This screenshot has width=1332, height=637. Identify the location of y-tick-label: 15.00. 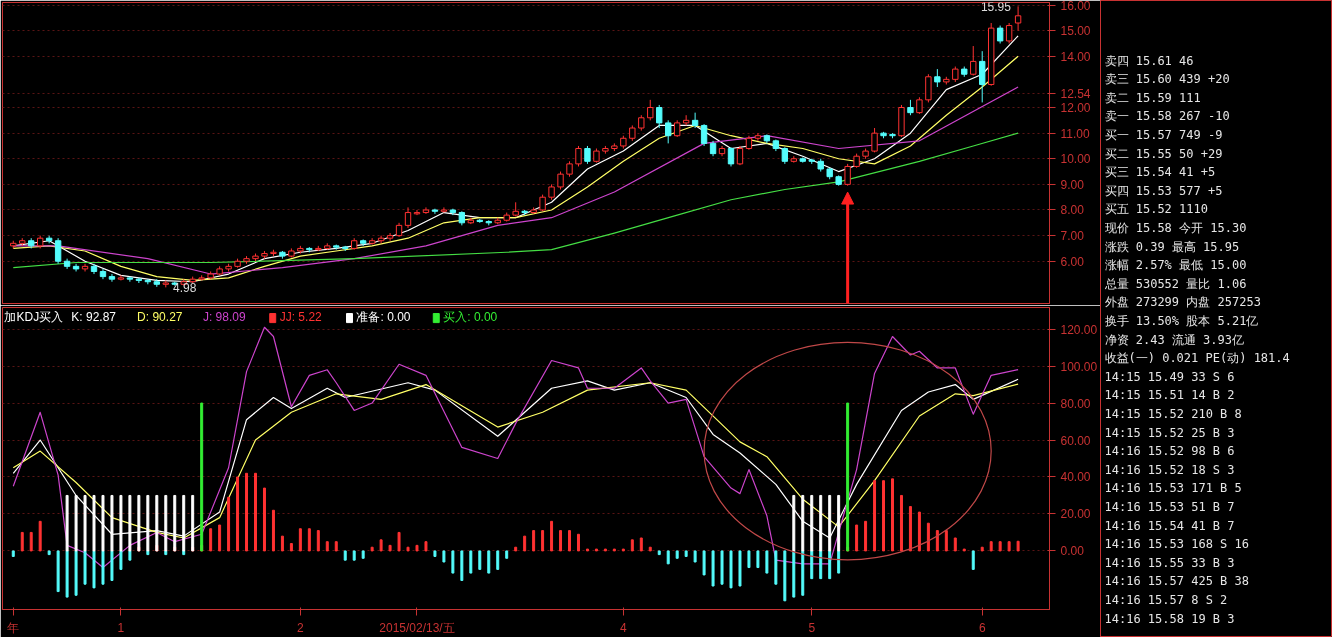
(1075, 31).